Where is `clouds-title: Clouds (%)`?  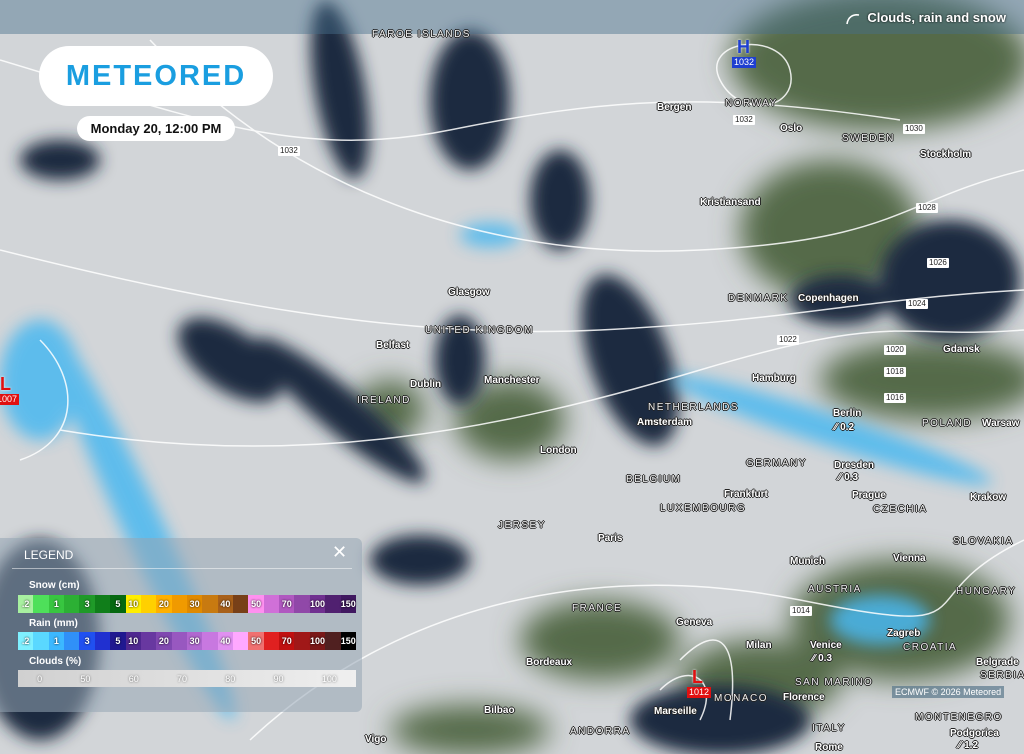 clouds-title: Clouds (%) is located at coordinates (55, 661).